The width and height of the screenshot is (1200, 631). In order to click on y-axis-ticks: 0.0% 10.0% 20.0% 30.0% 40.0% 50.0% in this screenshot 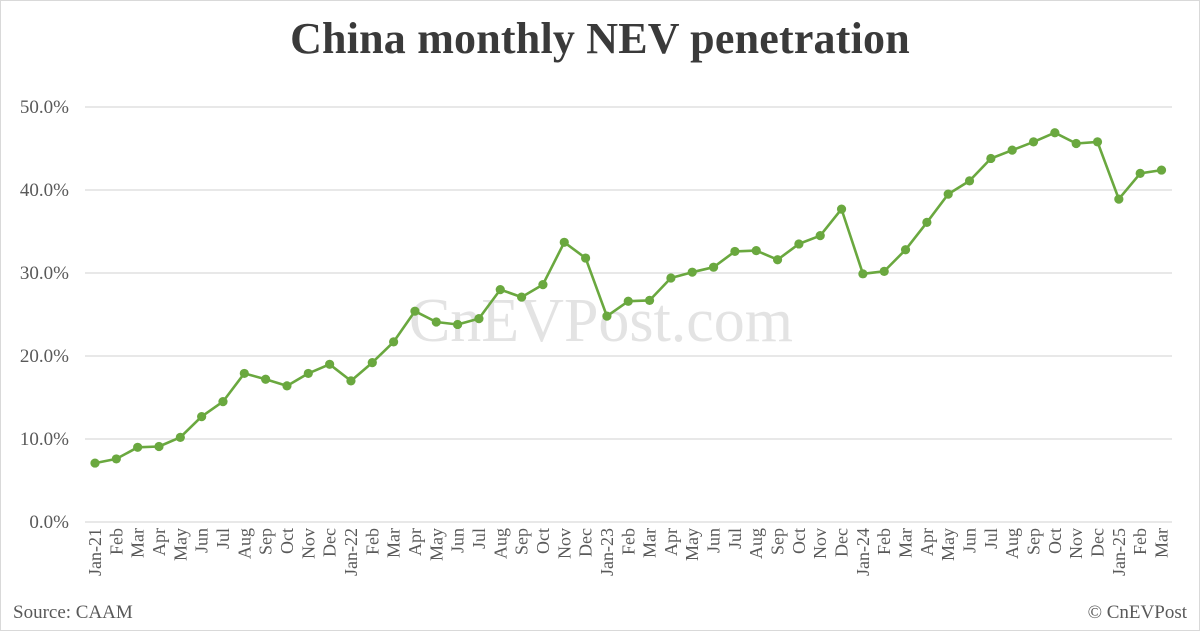, I will do `click(44, 315)`.